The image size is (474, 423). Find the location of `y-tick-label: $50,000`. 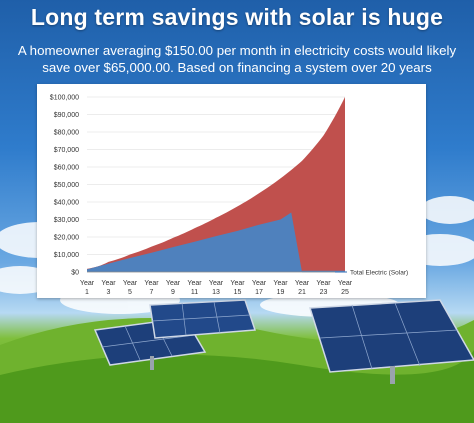

y-tick-label: $50,000 is located at coordinates (66, 185).